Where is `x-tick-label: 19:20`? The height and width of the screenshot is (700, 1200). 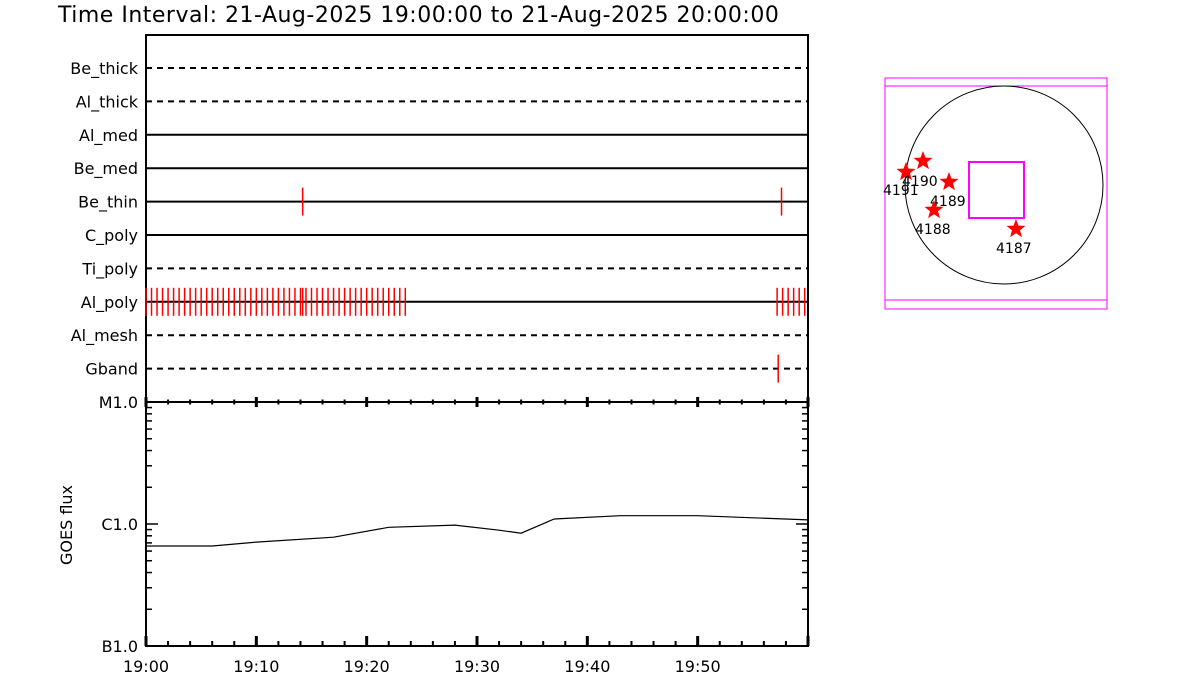 x-tick-label: 19:20 is located at coordinates (367, 666).